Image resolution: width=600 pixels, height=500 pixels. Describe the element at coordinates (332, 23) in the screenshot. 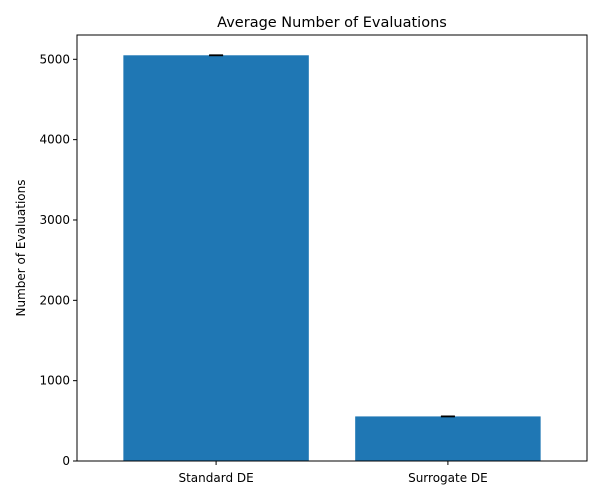

I see `chart-title: Average Number of Evaluations` at that location.